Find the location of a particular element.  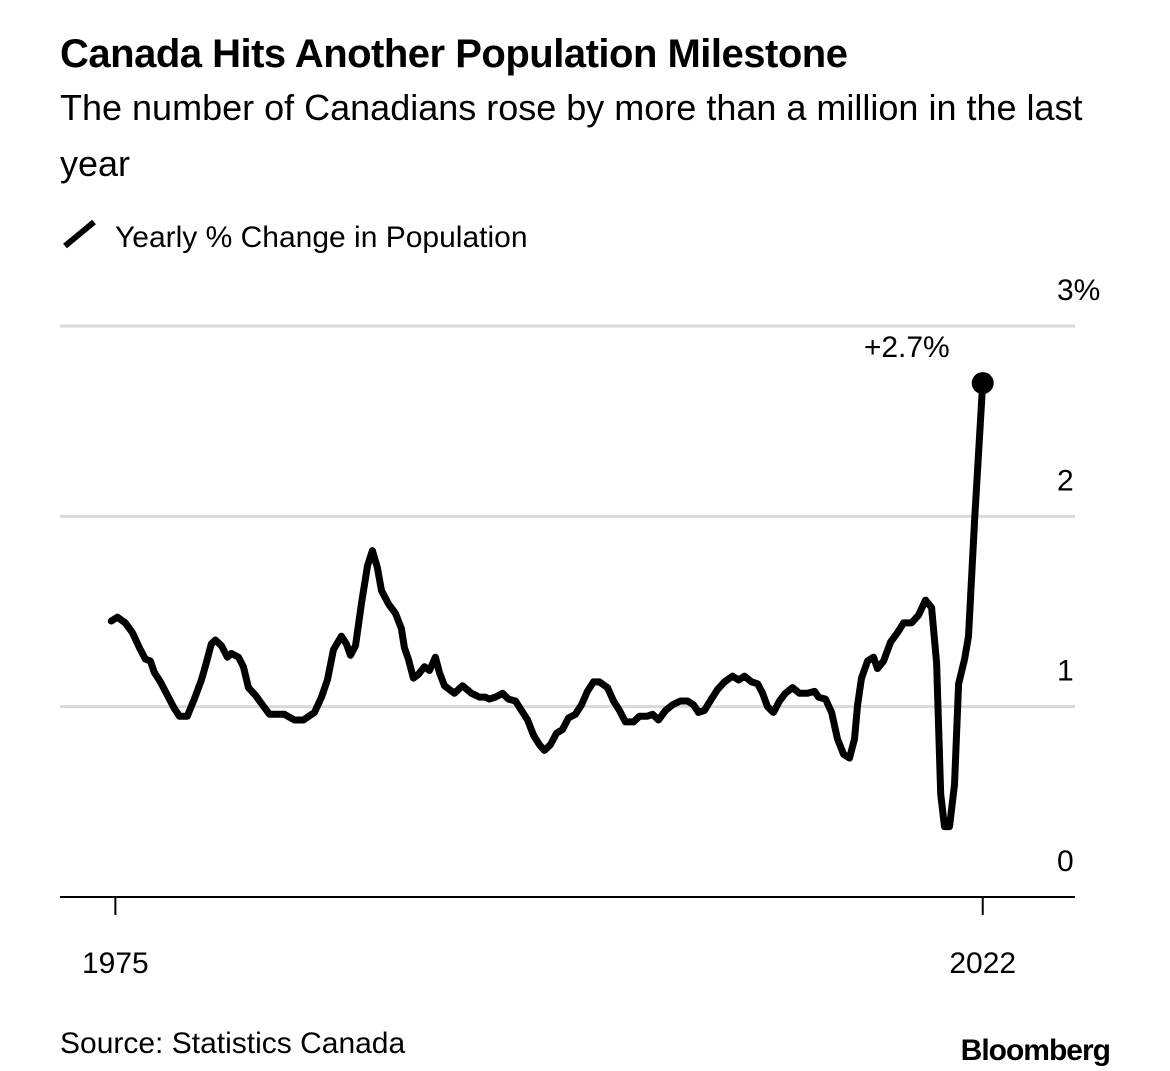

x-tick-label: 1975 is located at coordinates (115, 963).